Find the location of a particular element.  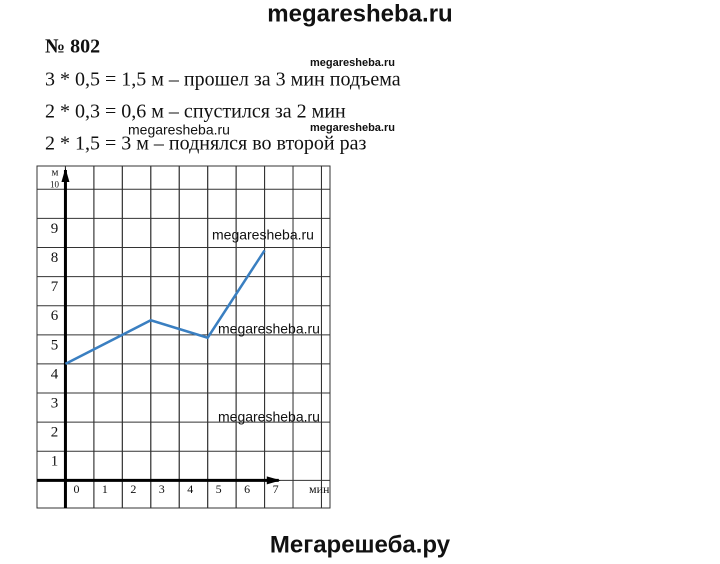

y-axis-label: м is located at coordinates (54, 173).